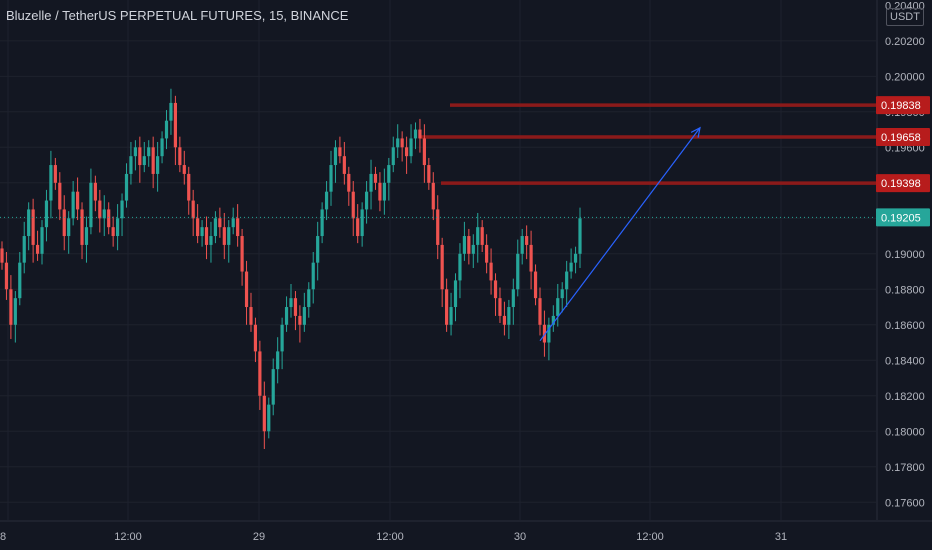 The width and height of the screenshot is (932, 550). What do you see at coordinates (3, 537) in the screenshot?
I see `time-tick-label: 8` at bounding box center [3, 537].